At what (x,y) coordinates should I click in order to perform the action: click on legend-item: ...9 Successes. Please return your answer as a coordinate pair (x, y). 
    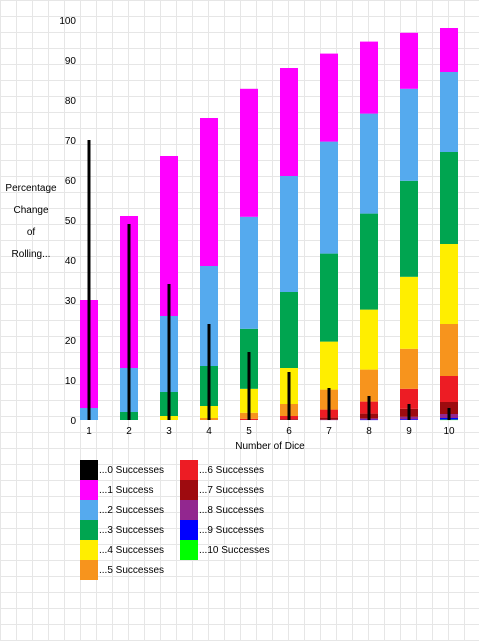
    Looking at the image, I should click on (222, 530).